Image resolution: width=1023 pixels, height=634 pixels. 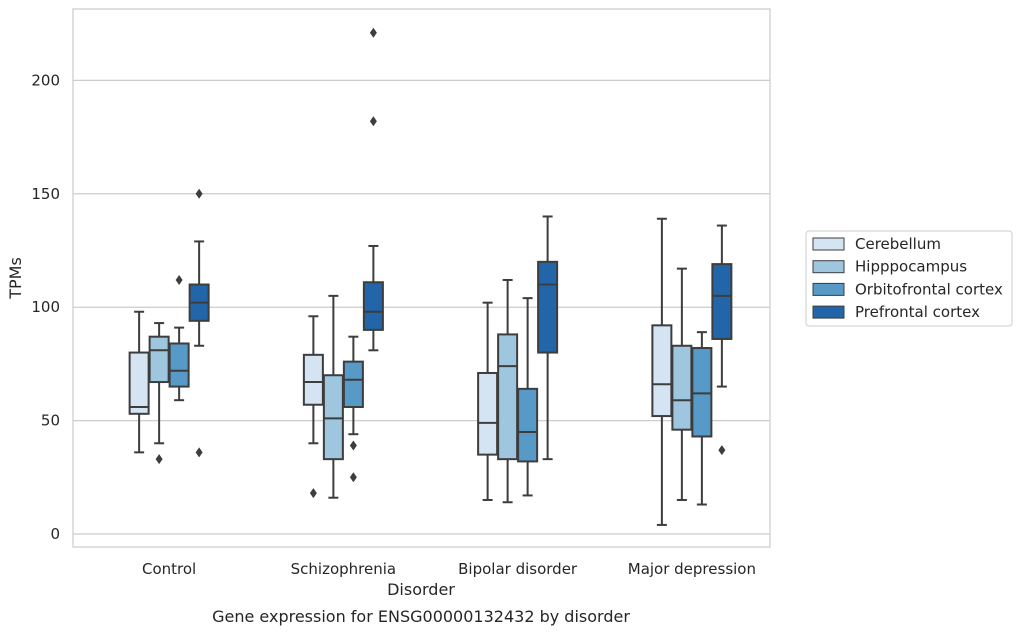 I want to click on legend-frame, so click(x=909, y=278).